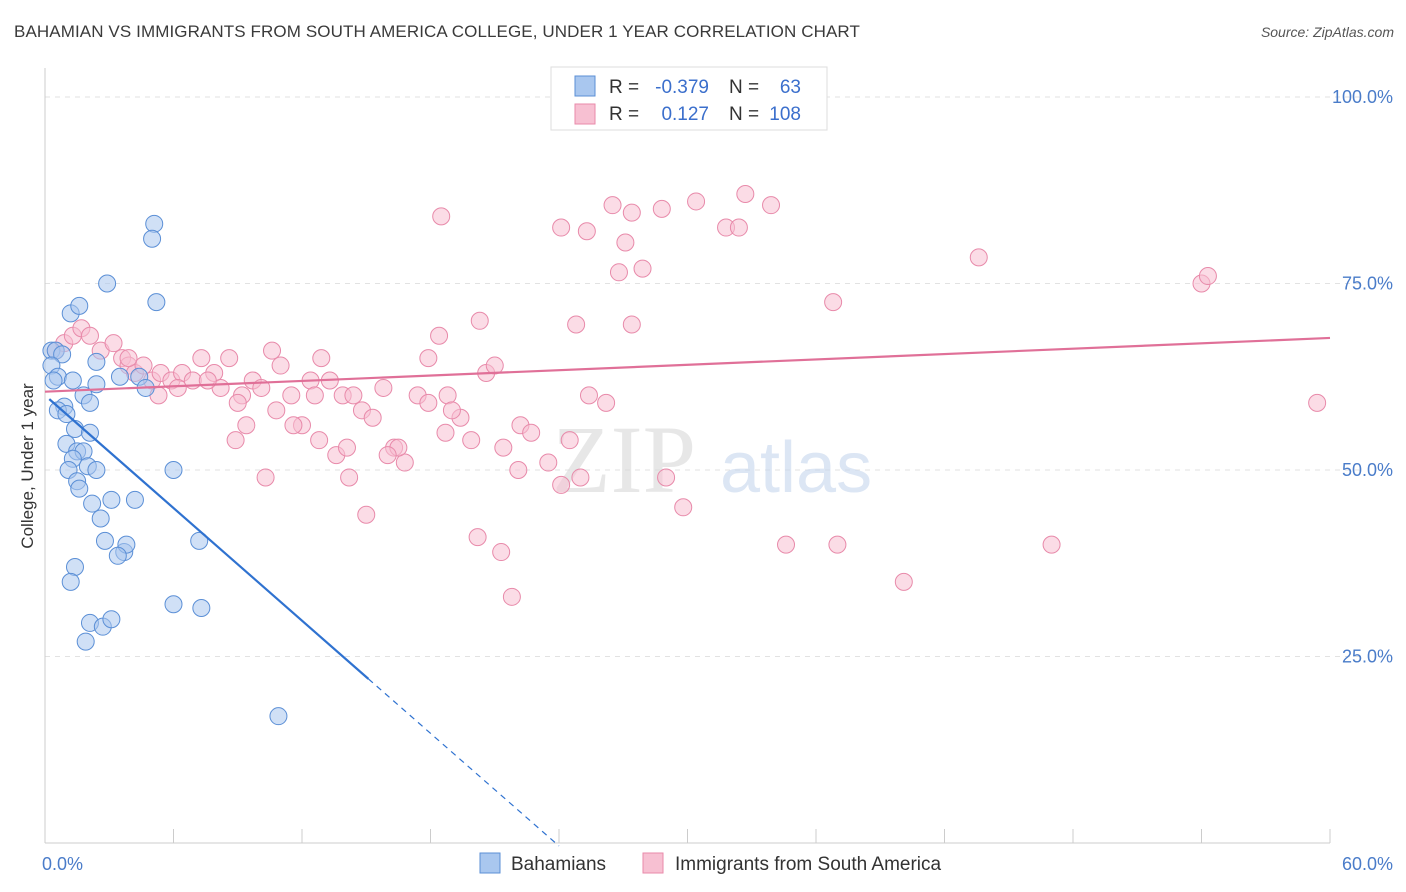  What do you see at coordinates (1367, 864) in the screenshot?
I see `x-tick-label-1: 60.0%` at bounding box center [1367, 864].